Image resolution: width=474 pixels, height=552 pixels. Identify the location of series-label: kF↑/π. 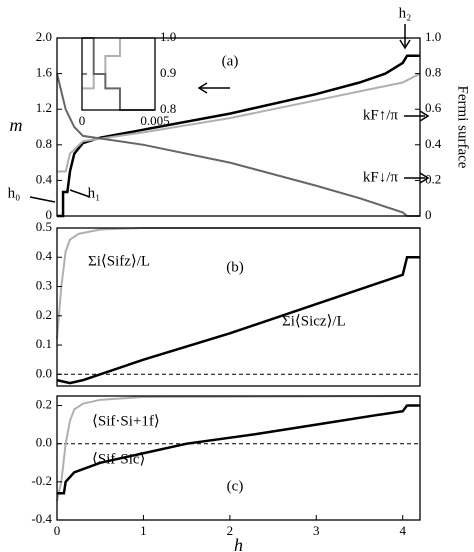
(381, 115).